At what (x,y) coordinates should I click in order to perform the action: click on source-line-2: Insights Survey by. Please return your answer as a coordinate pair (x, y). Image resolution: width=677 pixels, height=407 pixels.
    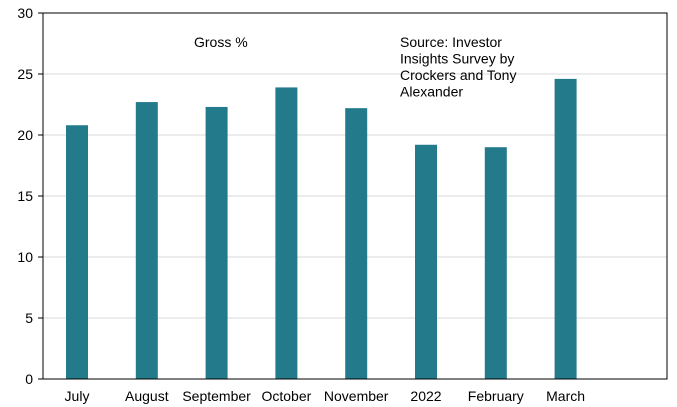
    Looking at the image, I should click on (457, 59).